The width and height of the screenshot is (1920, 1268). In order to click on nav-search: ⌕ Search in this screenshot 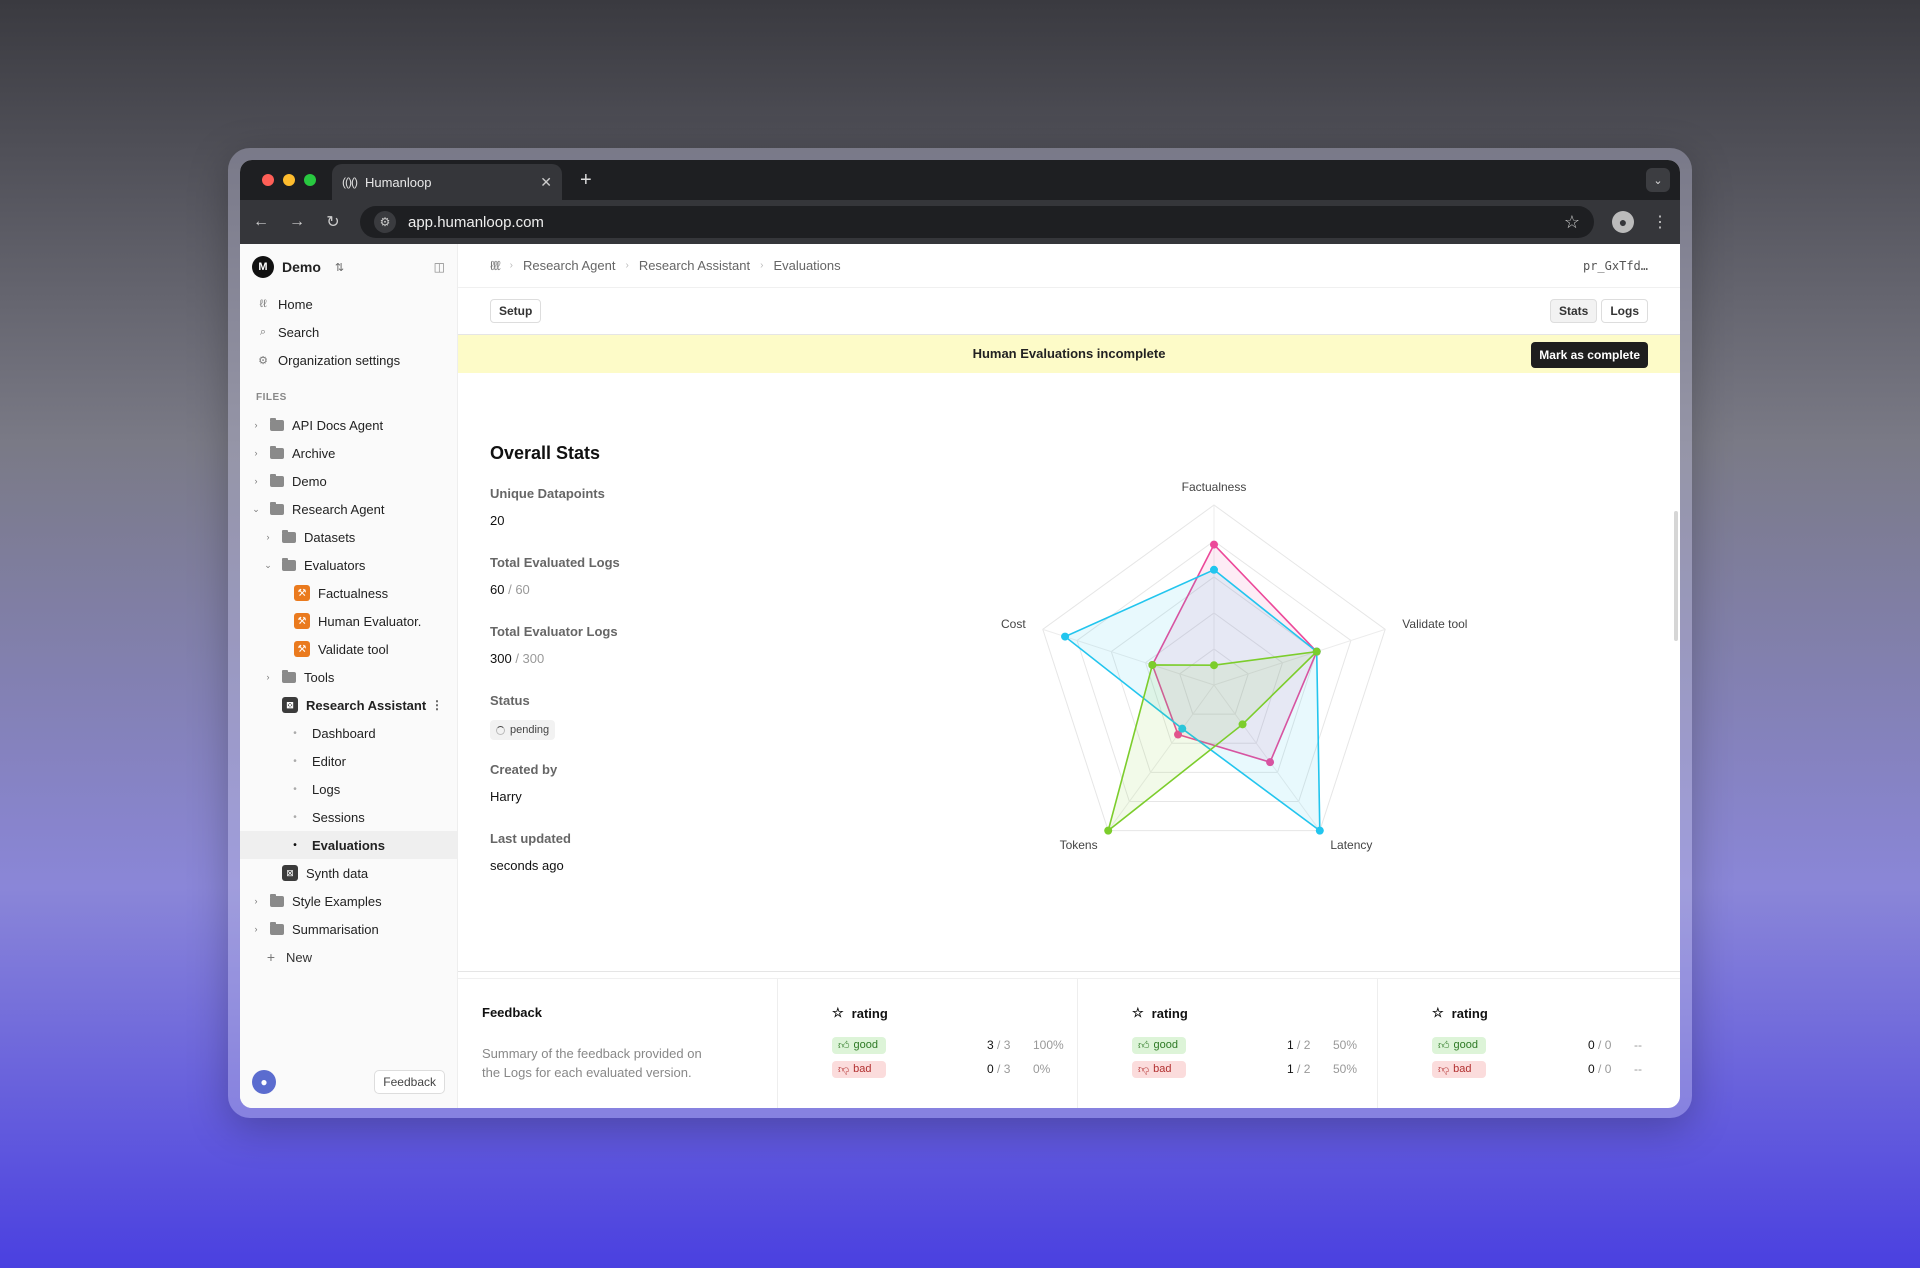, I will do `click(348, 332)`.